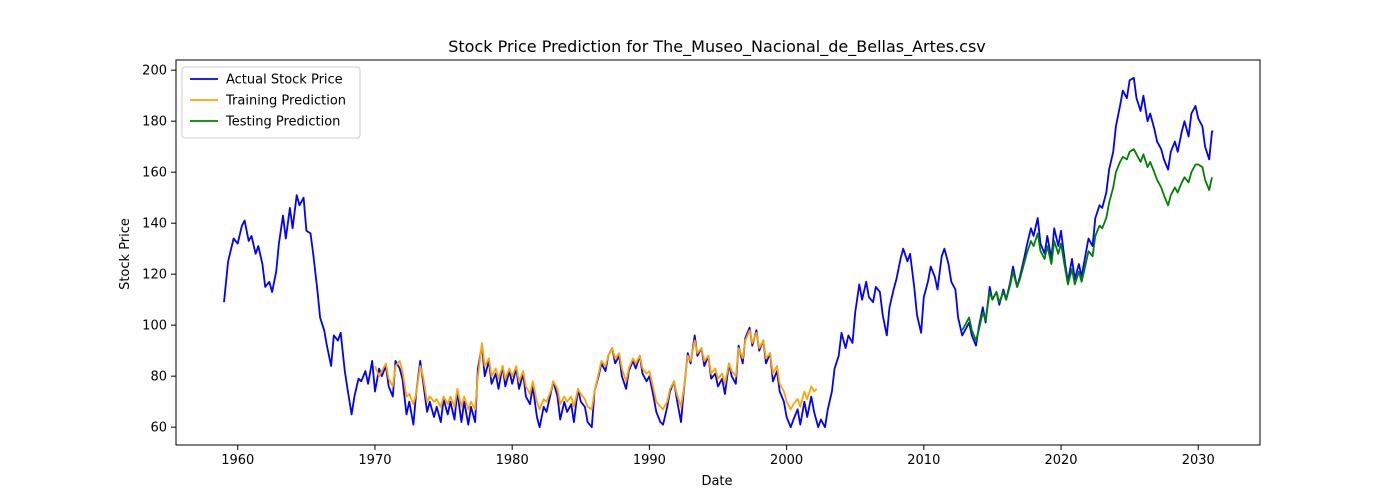  Describe the element at coordinates (512, 460) in the screenshot. I see `x-tick-label: 1980` at that location.